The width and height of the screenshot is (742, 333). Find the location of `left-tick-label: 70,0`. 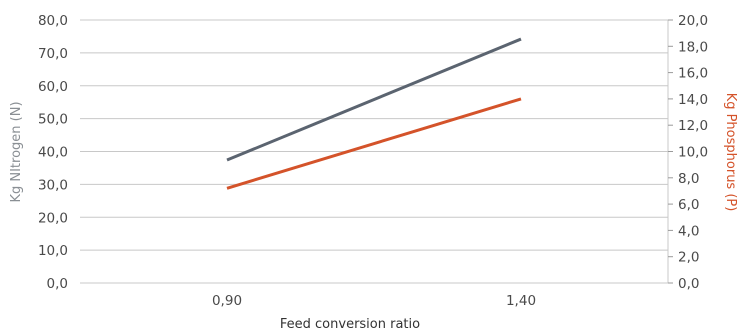

left-tick-label: 70,0 is located at coordinates (53, 54).